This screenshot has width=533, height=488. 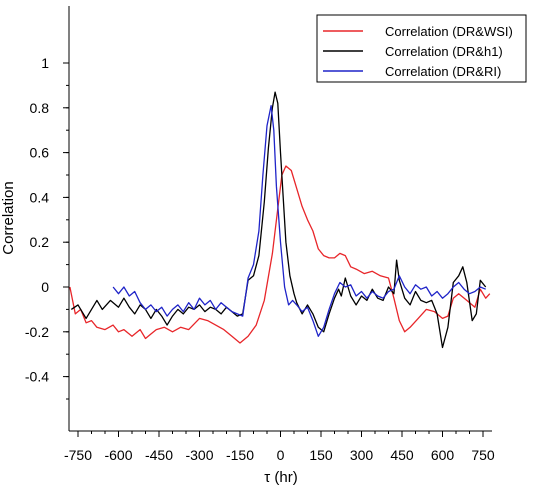 What do you see at coordinates (280, 477) in the screenshot?
I see `x-axis-title: τ (hr)` at bounding box center [280, 477].